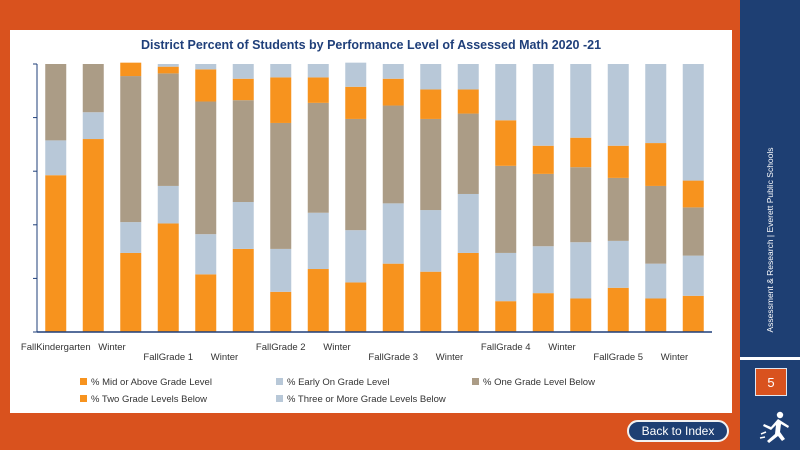 This screenshot has width=800, height=450. What do you see at coordinates (506, 347) in the screenshot?
I see `x-tick-label-8: FallGrade 4` at bounding box center [506, 347].